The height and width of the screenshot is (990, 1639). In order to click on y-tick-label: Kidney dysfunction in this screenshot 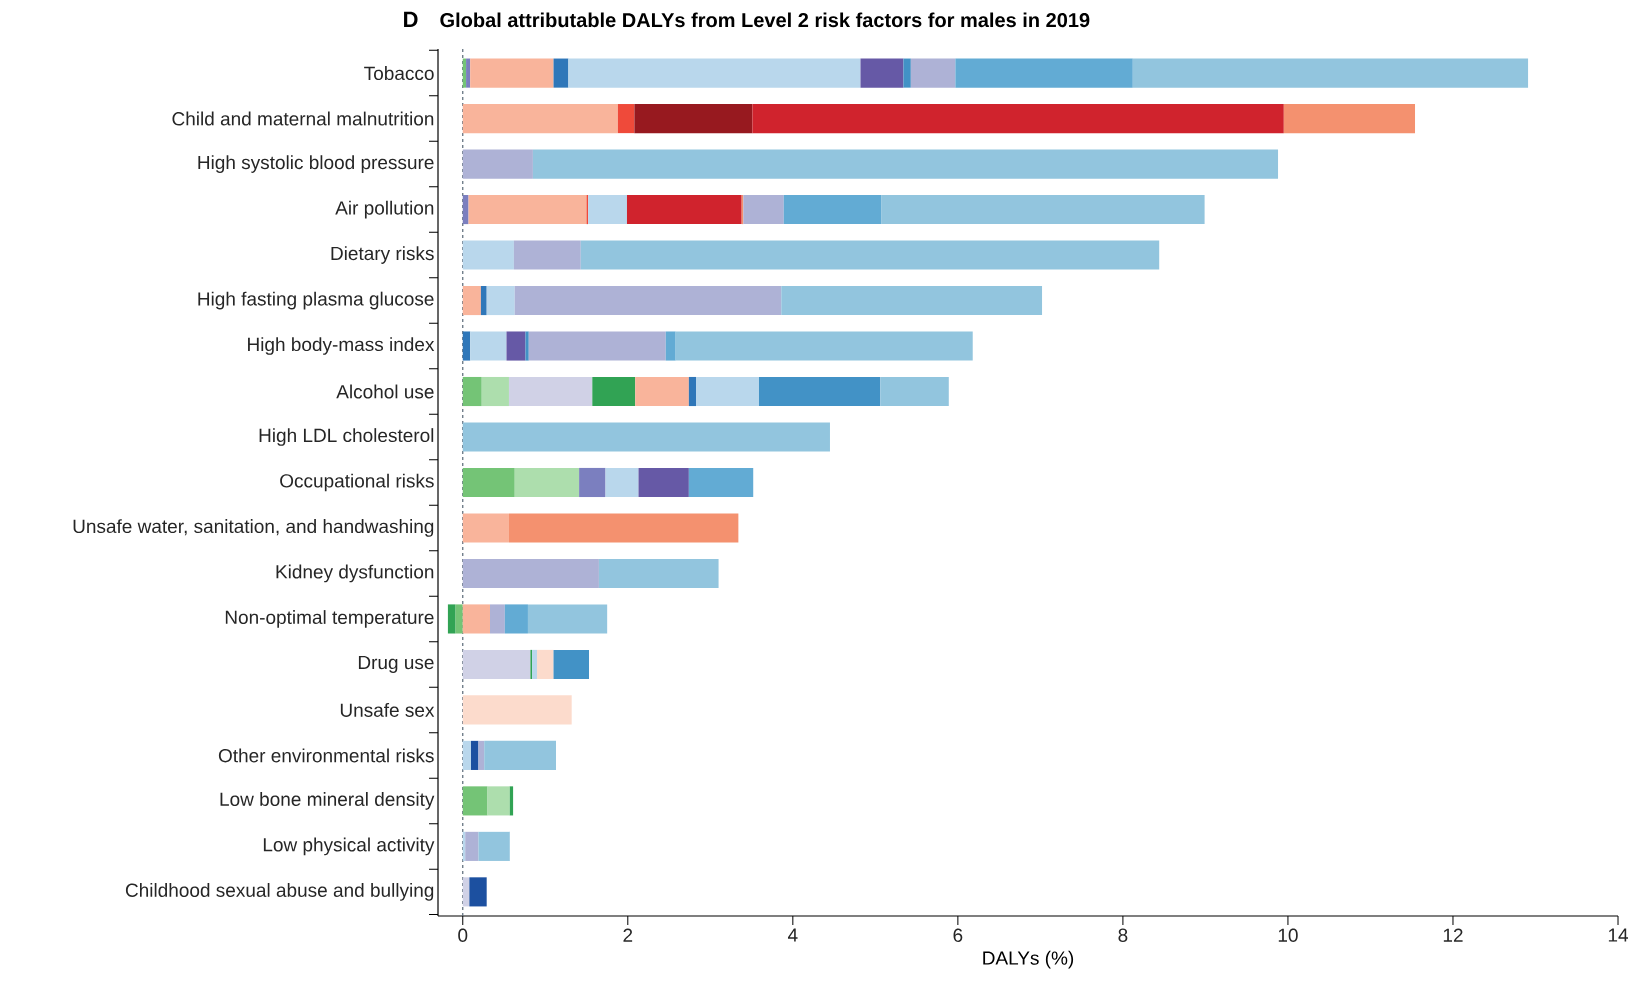, I will do `click(355, 573)`.